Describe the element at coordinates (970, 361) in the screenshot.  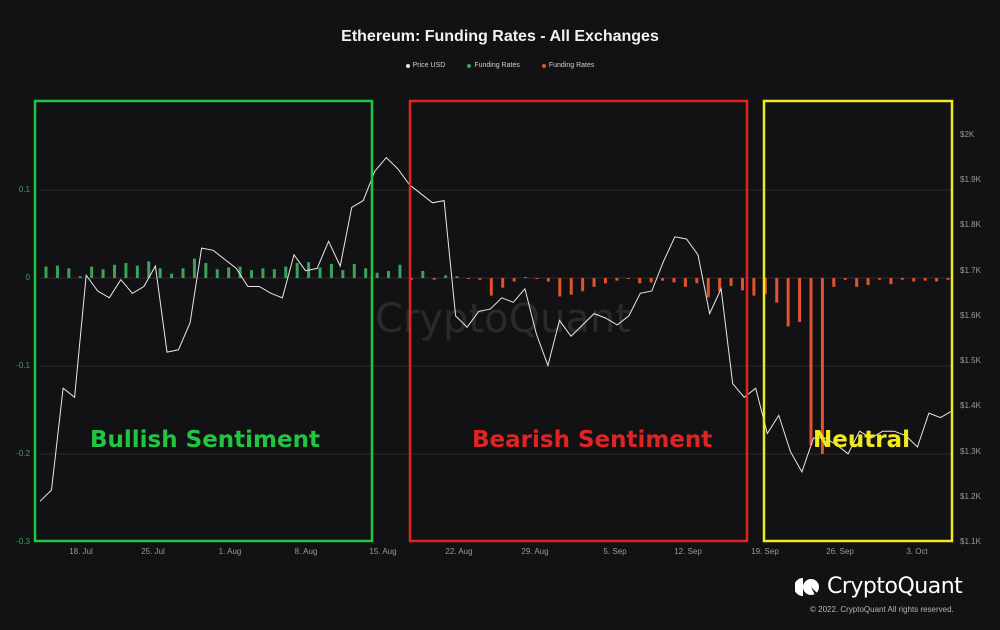
I see `y-right-tick: $1.5K` at that location.